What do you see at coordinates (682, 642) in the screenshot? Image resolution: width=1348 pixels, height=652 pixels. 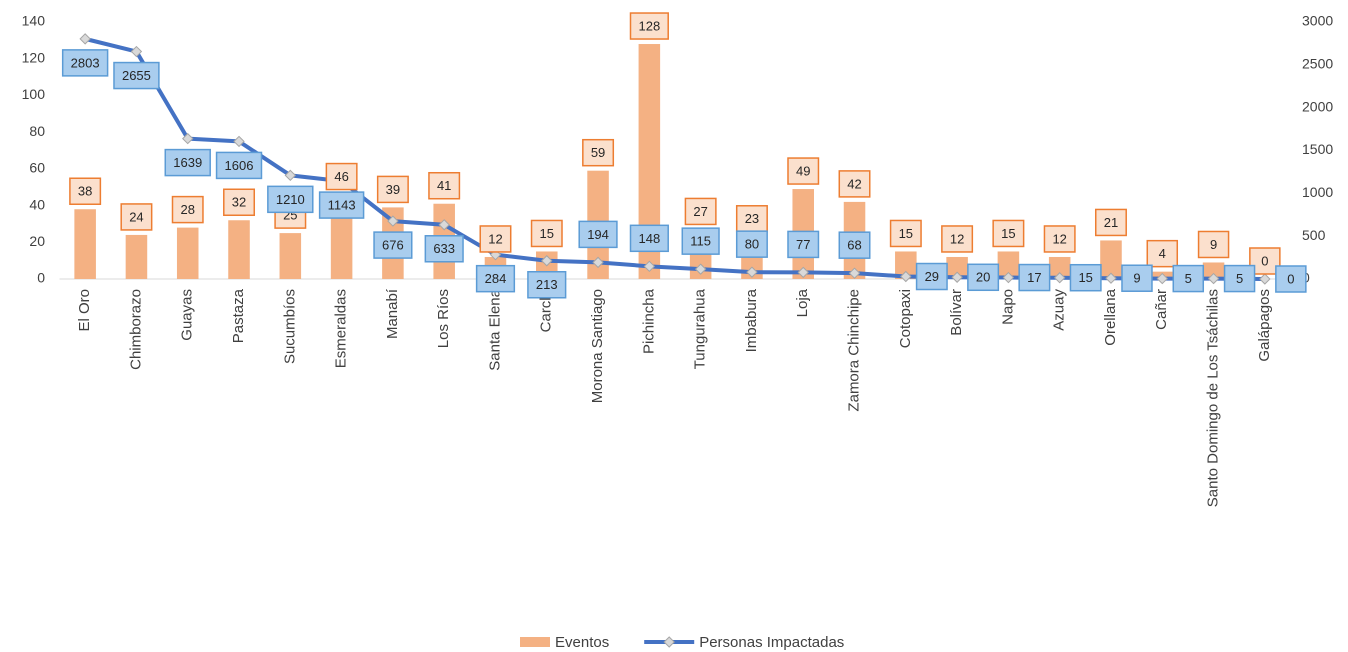 I see `legend: Eventos Personas Impactadas` at bounding box center [682, 642].